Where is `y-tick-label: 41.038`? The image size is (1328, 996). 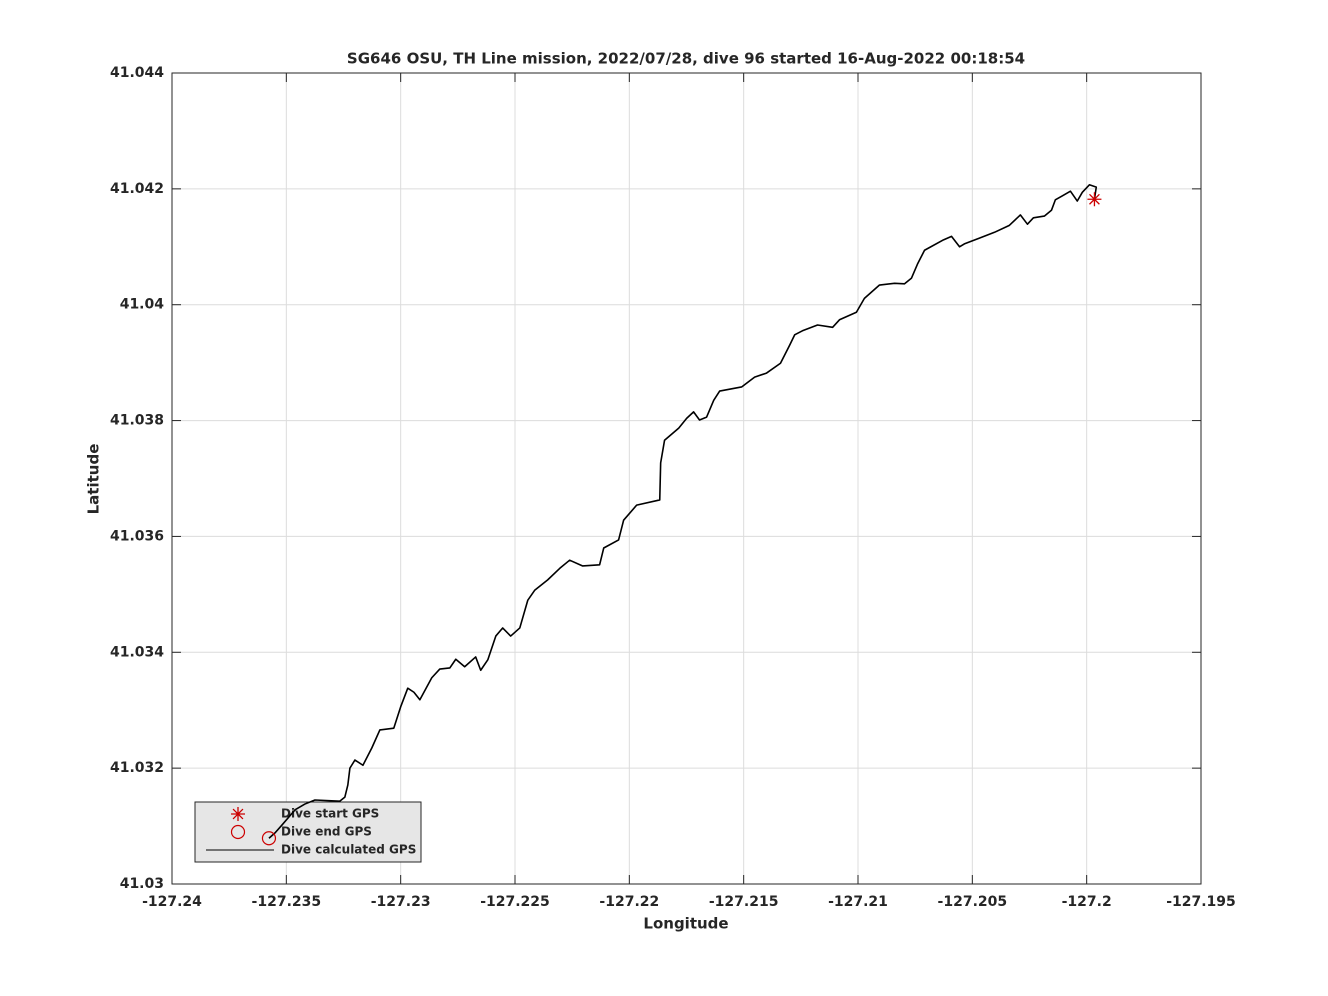
y-tick-label: 41.038 is located at coordinates (137, 421).